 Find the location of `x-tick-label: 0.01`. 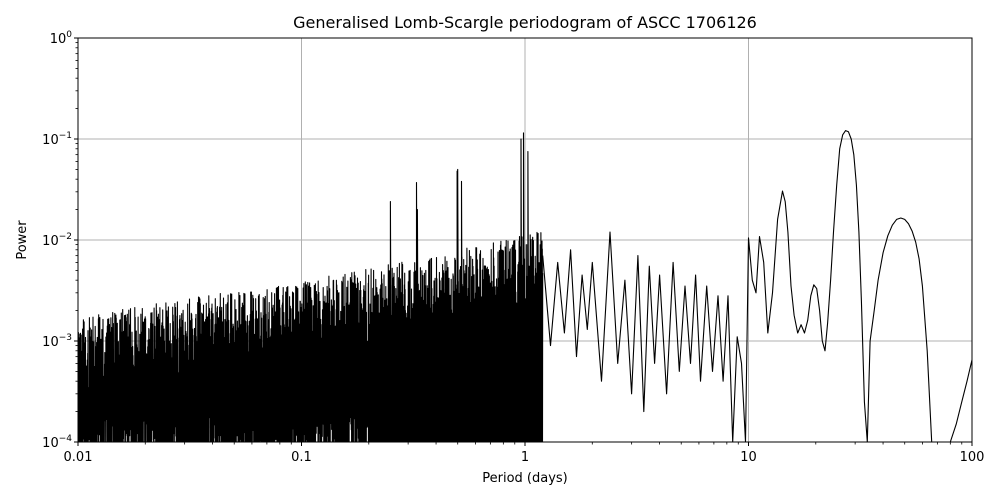

x-tick-label: 0.01 is located at coordinates (78, 457).